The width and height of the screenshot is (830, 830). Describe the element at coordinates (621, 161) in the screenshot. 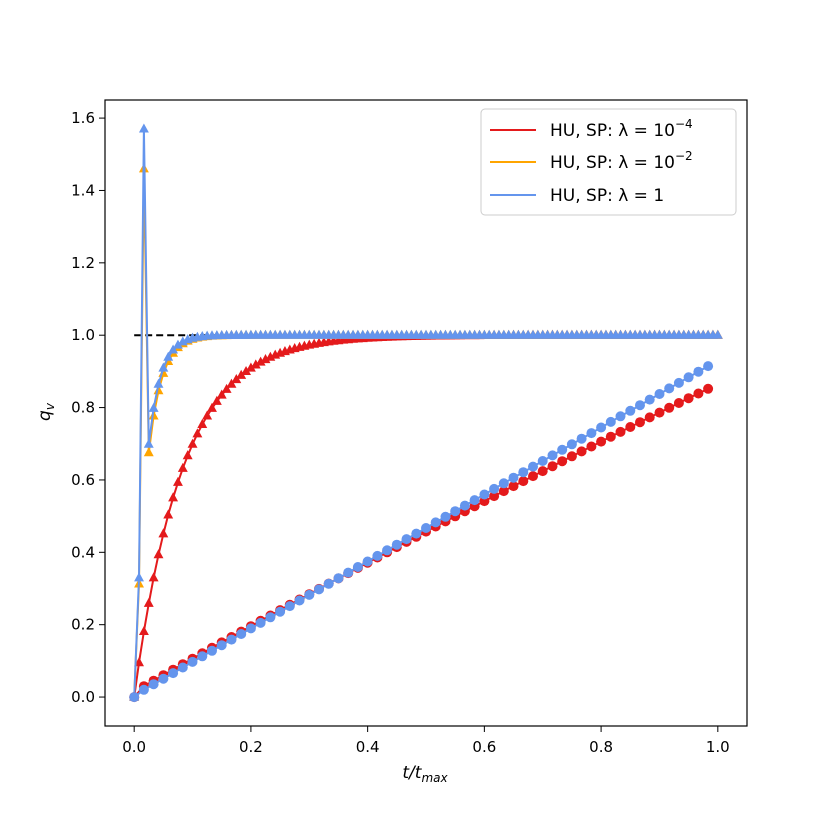

I see `legend-label: HU, SP: λ = 10−2` at that location.